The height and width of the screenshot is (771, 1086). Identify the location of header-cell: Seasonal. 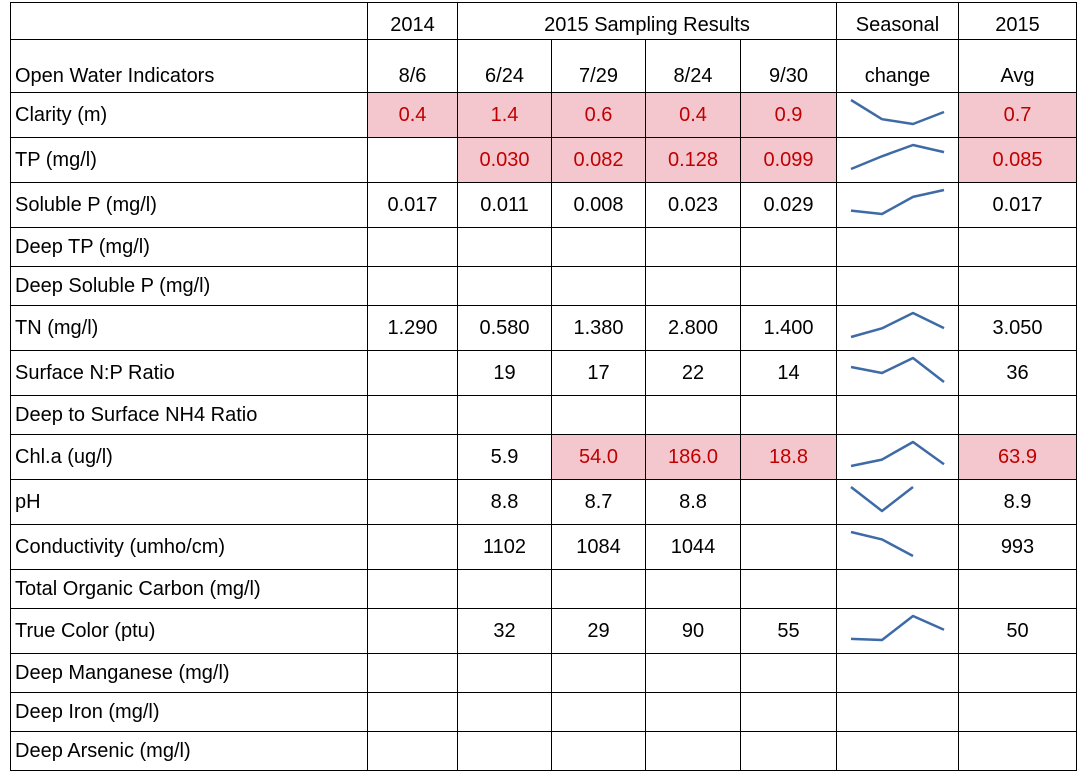
(897, 21).